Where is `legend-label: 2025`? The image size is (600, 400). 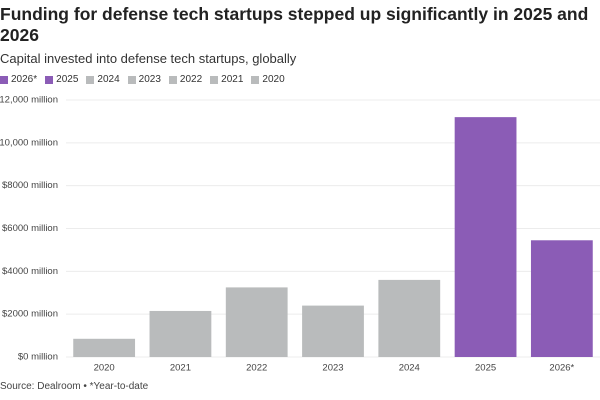 legend-label: 2025 is located at coordinates (67, 79).